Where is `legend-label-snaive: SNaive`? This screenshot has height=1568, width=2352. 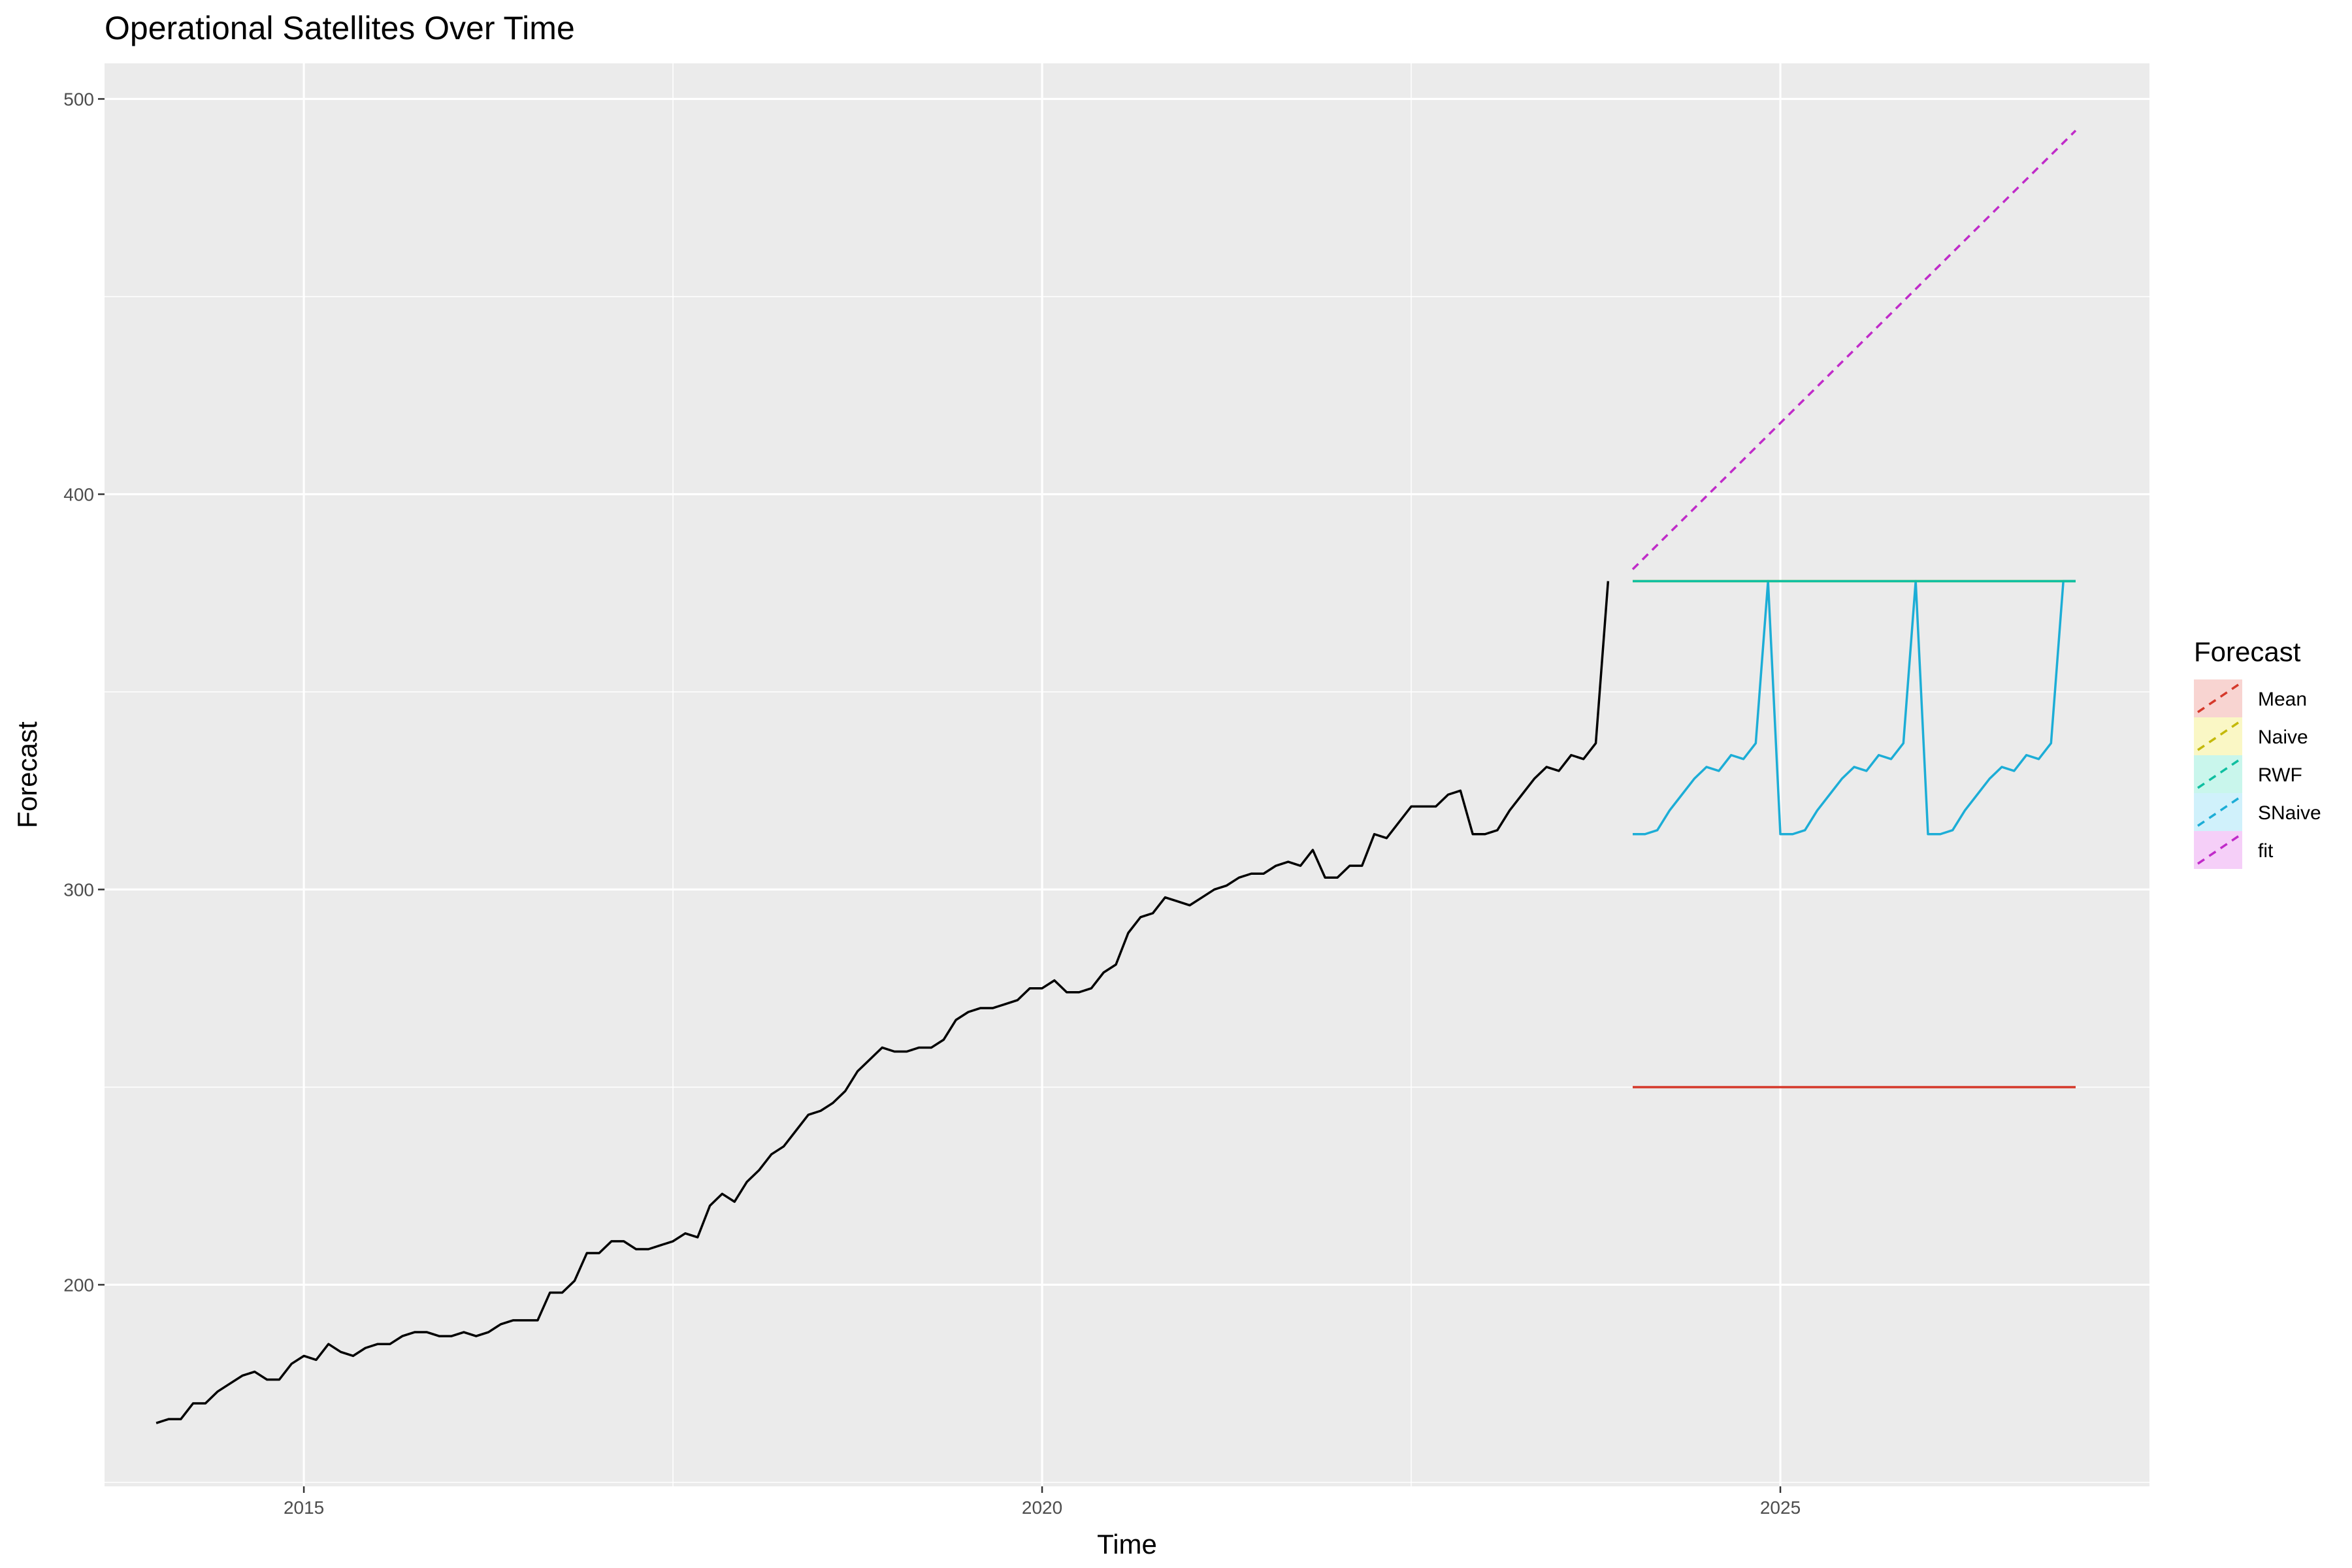 legend-label-snaive: SNaive is located at coordinates (2289, 813).